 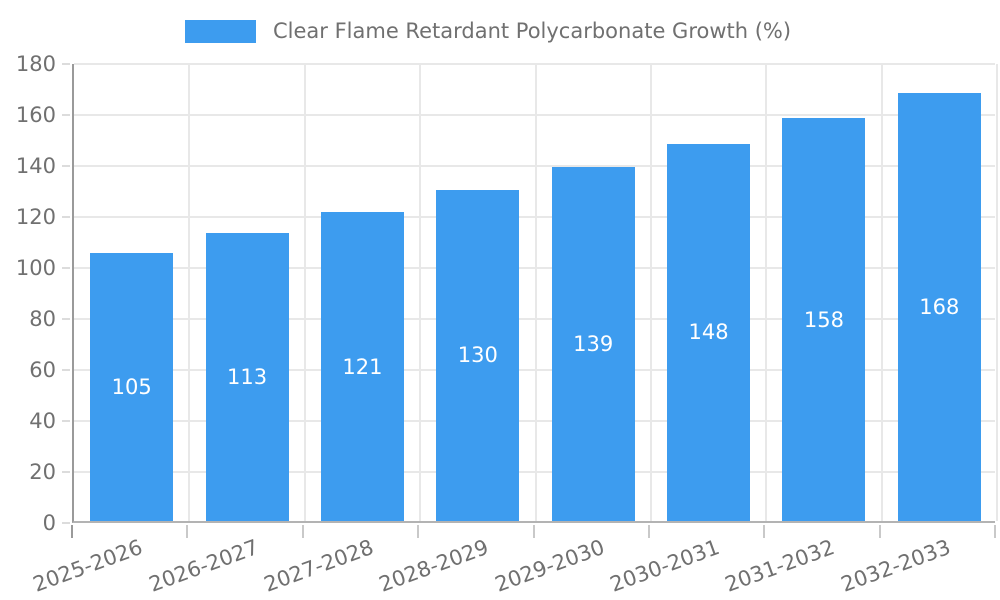 I want to click on y-axis-tick-label: 80, so click(x=42, y=319).